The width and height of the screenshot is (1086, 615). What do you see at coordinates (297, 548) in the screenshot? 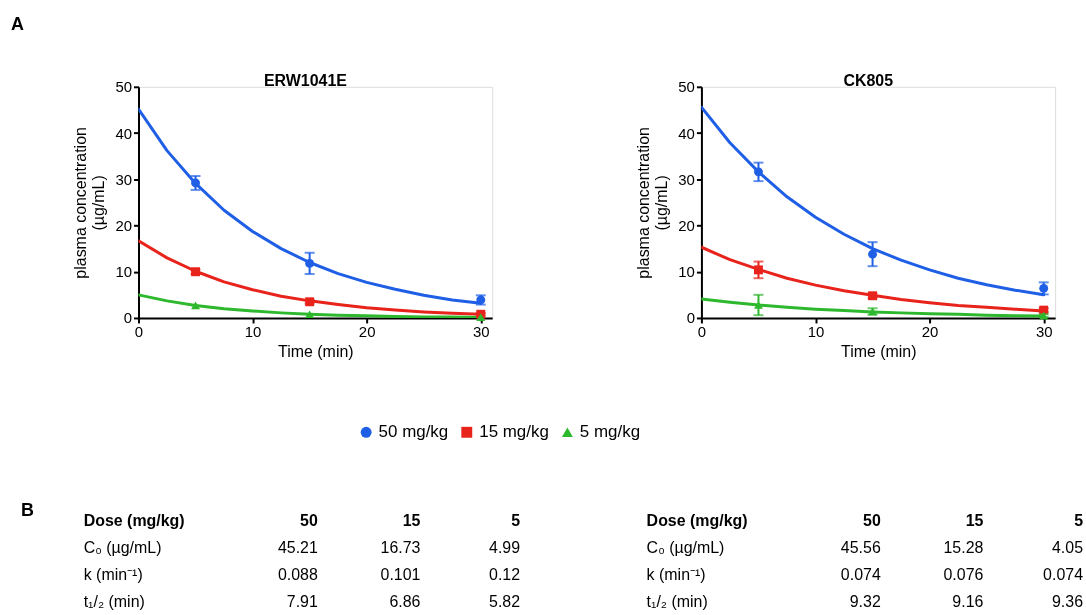
I see `text: 45.21` at bounding box center [297, 548].